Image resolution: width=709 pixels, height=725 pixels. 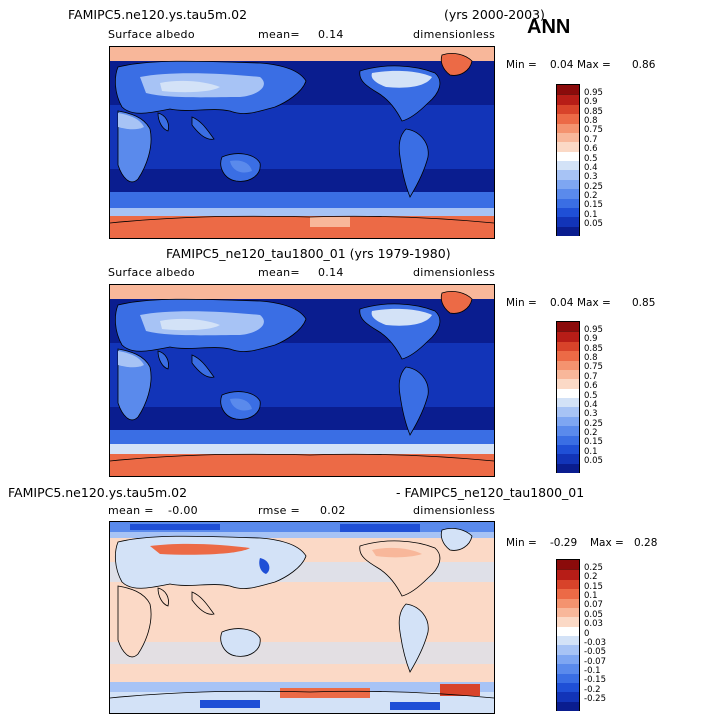 What do you see at coordinates (595, 652) in the screenshot?
I see `colorbar-tick-label: -0.05` at bounding box center [595, 652].